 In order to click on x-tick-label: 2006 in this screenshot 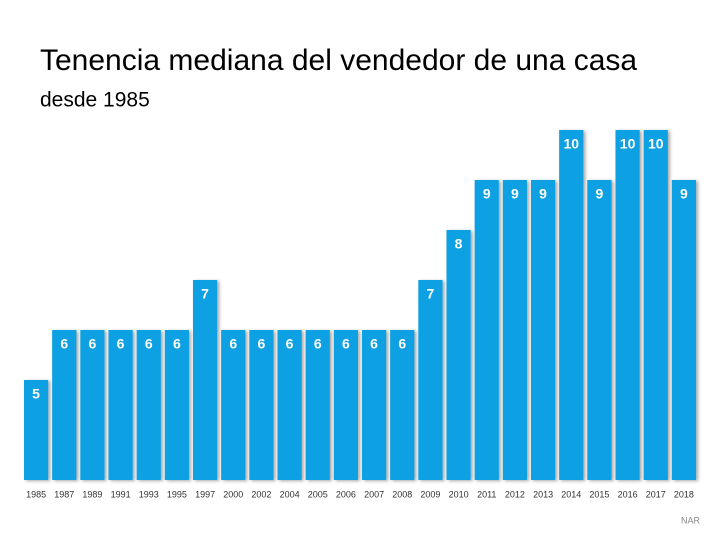, I will do `click(346, 494)`.